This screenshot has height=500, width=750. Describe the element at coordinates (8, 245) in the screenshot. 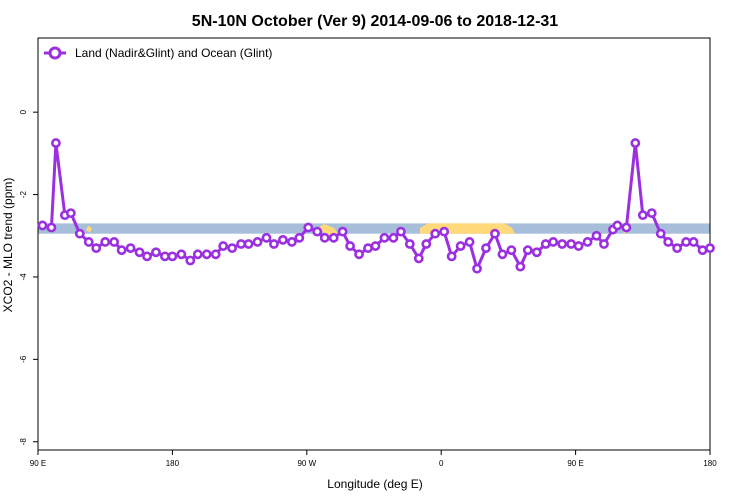

I see `y-axis-title: XCO2 - MLO trend (ppm)` at that location.